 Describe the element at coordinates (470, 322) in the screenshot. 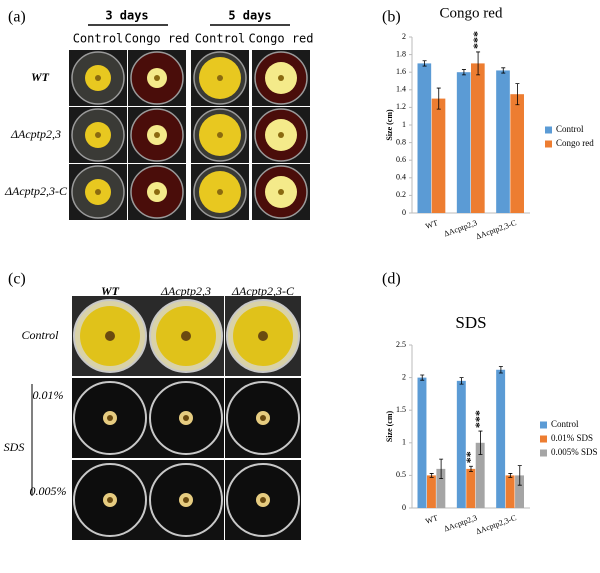

I see `chart-title: SDS` at that location.